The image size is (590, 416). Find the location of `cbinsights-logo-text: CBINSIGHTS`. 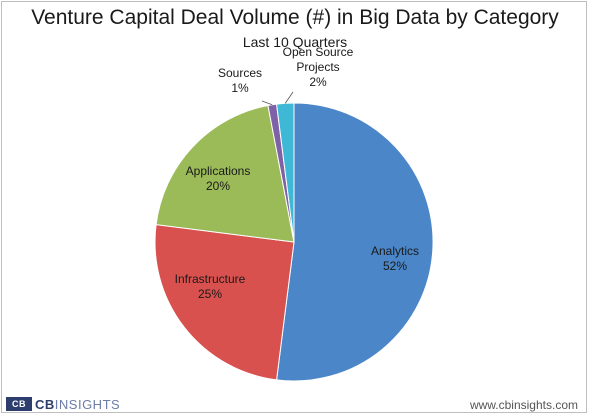

cbinsights-logo-text: CBINSIGHTS is located at coordinates (77, 404).